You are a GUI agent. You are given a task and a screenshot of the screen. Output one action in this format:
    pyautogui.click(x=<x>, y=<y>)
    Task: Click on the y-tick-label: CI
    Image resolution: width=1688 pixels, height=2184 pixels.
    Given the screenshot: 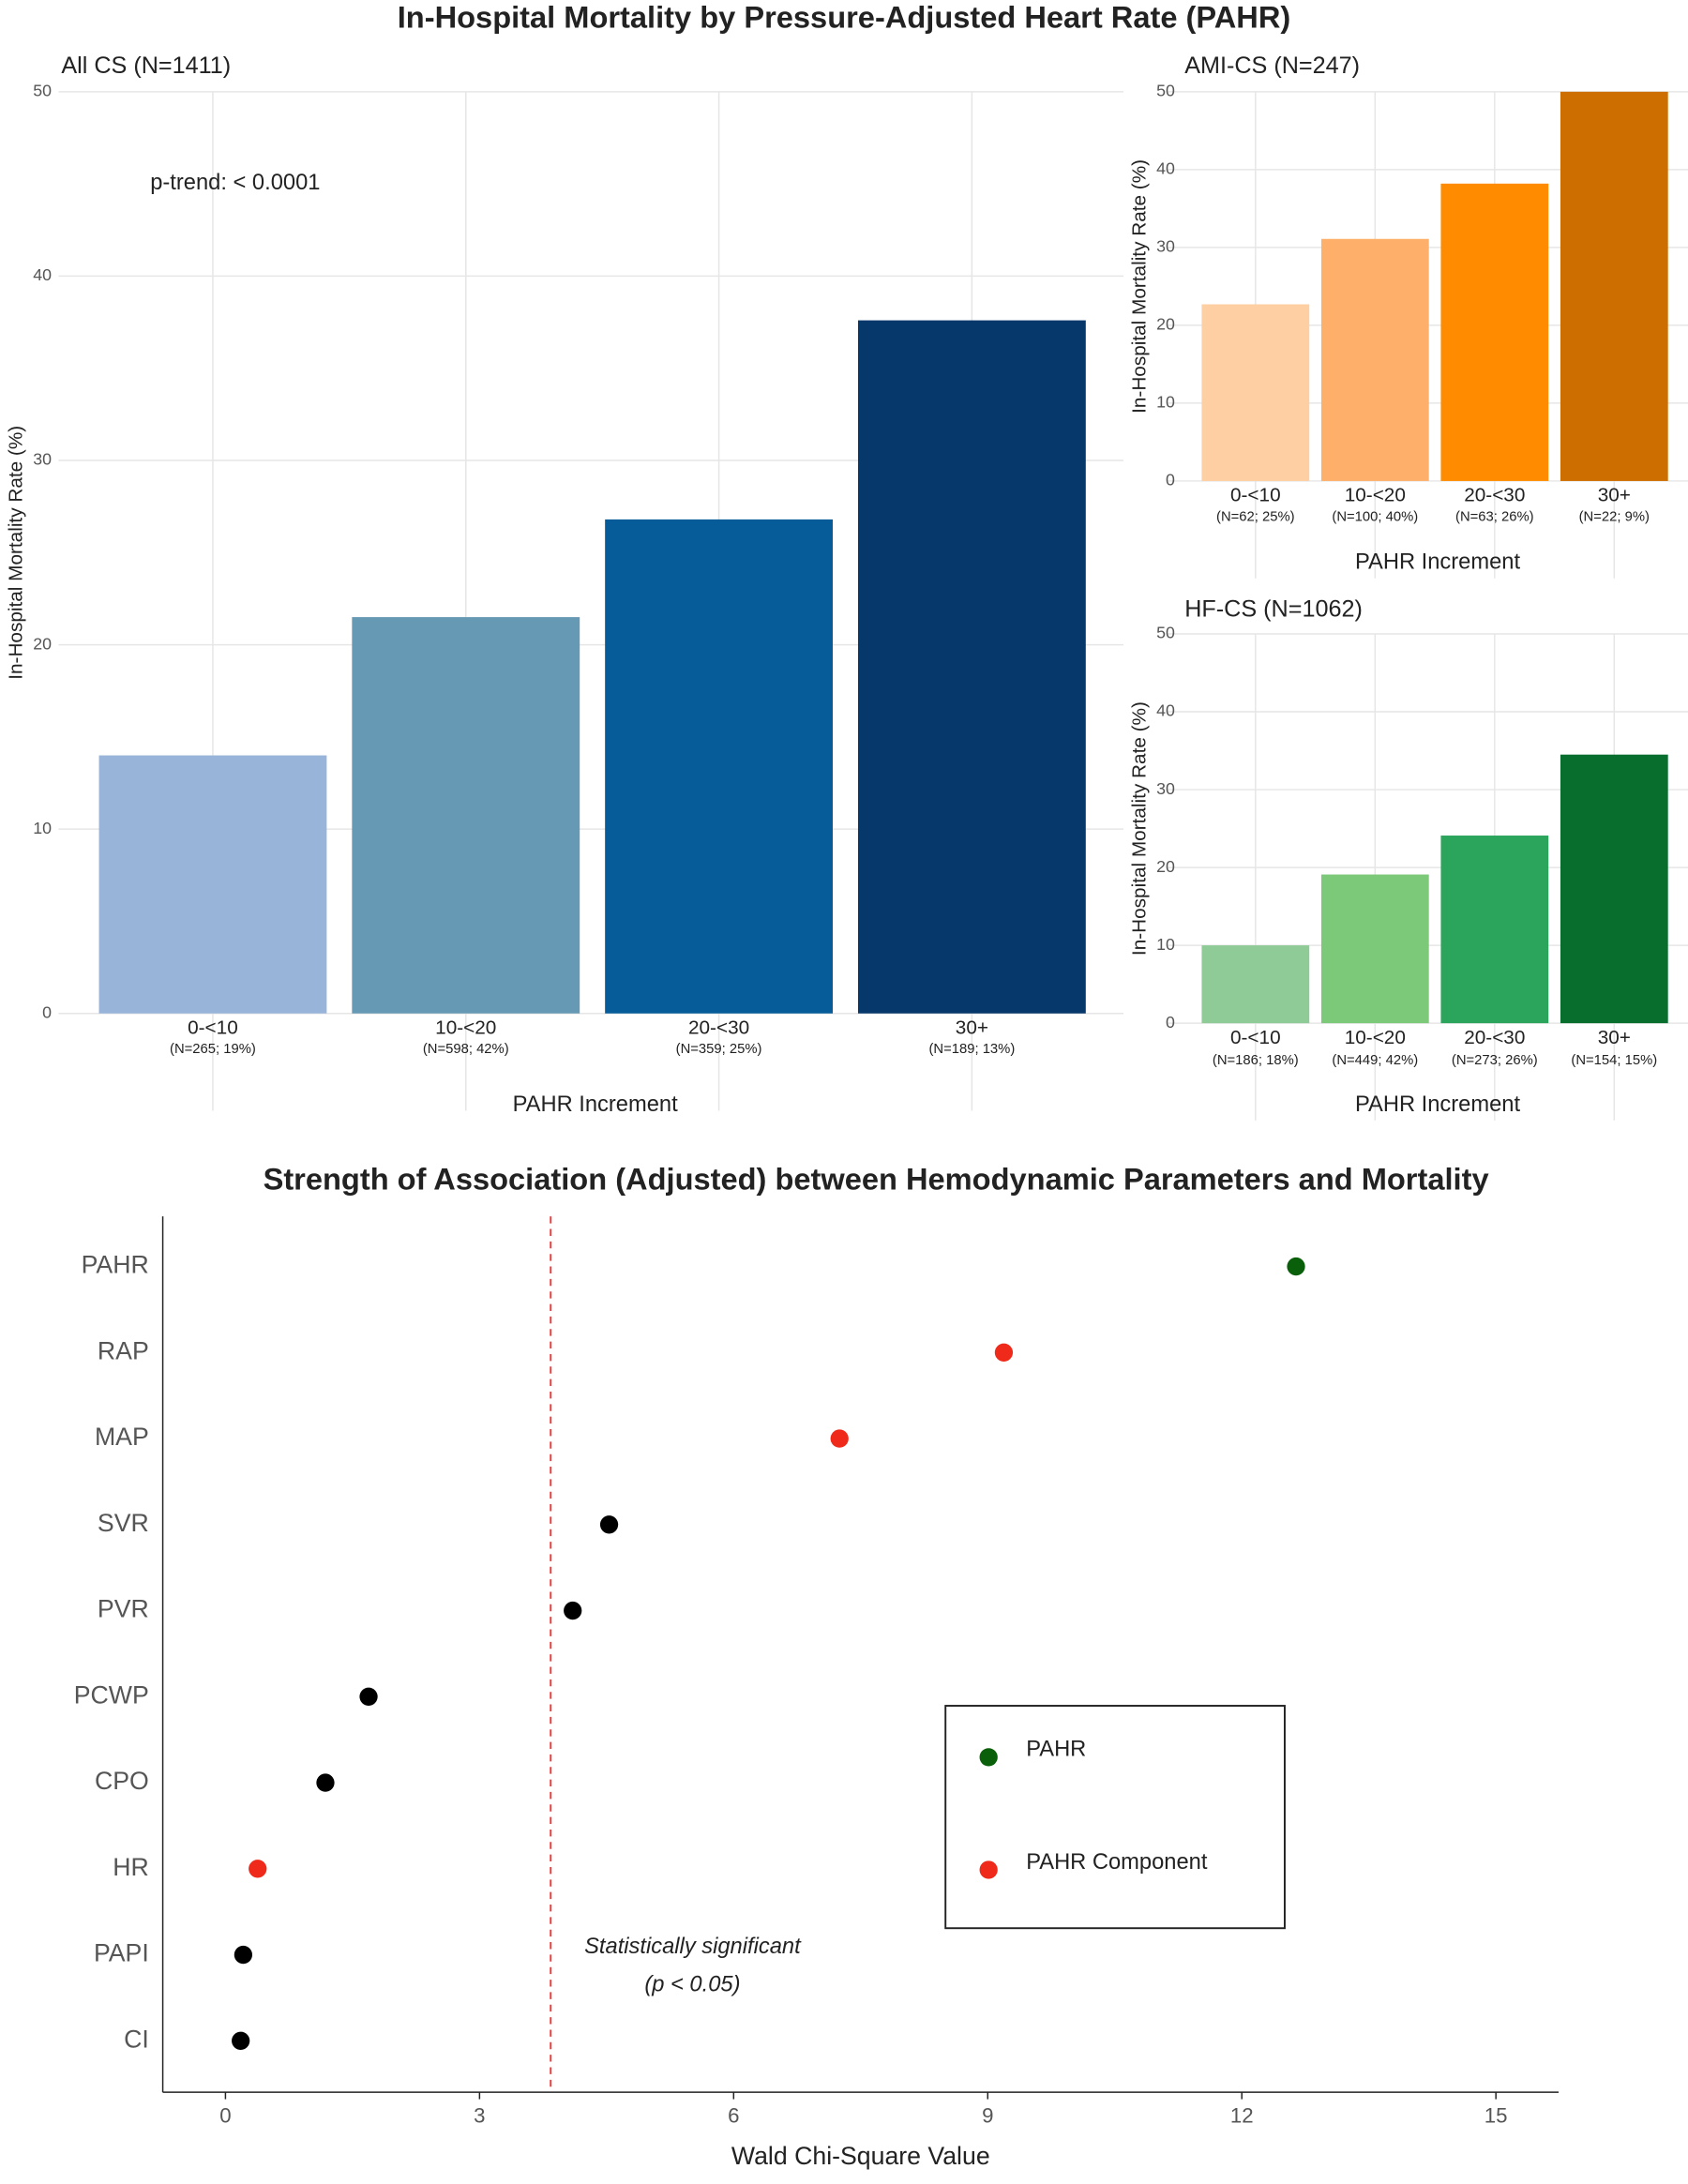 What is the action you would take?
    pyautogui.click(x=137, y=2039)
    